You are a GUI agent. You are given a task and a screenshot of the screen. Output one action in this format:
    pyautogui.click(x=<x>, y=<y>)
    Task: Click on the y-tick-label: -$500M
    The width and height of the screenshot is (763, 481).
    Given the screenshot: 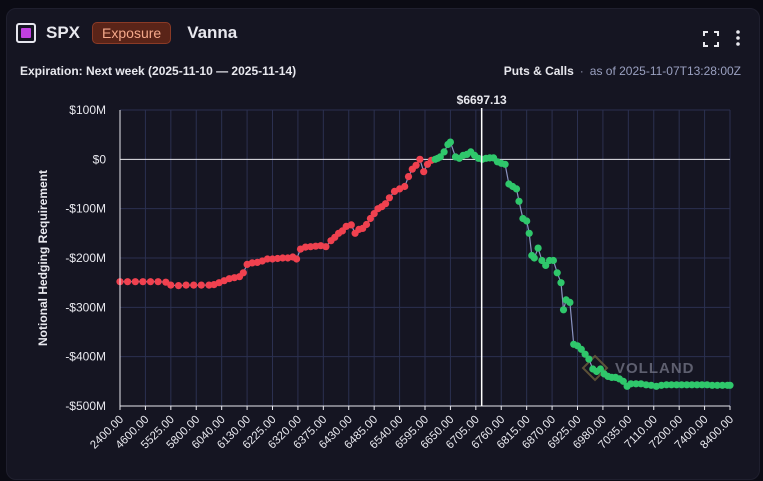 What is the action you would take?
    pyautogui.click(x=85, y=406)
    